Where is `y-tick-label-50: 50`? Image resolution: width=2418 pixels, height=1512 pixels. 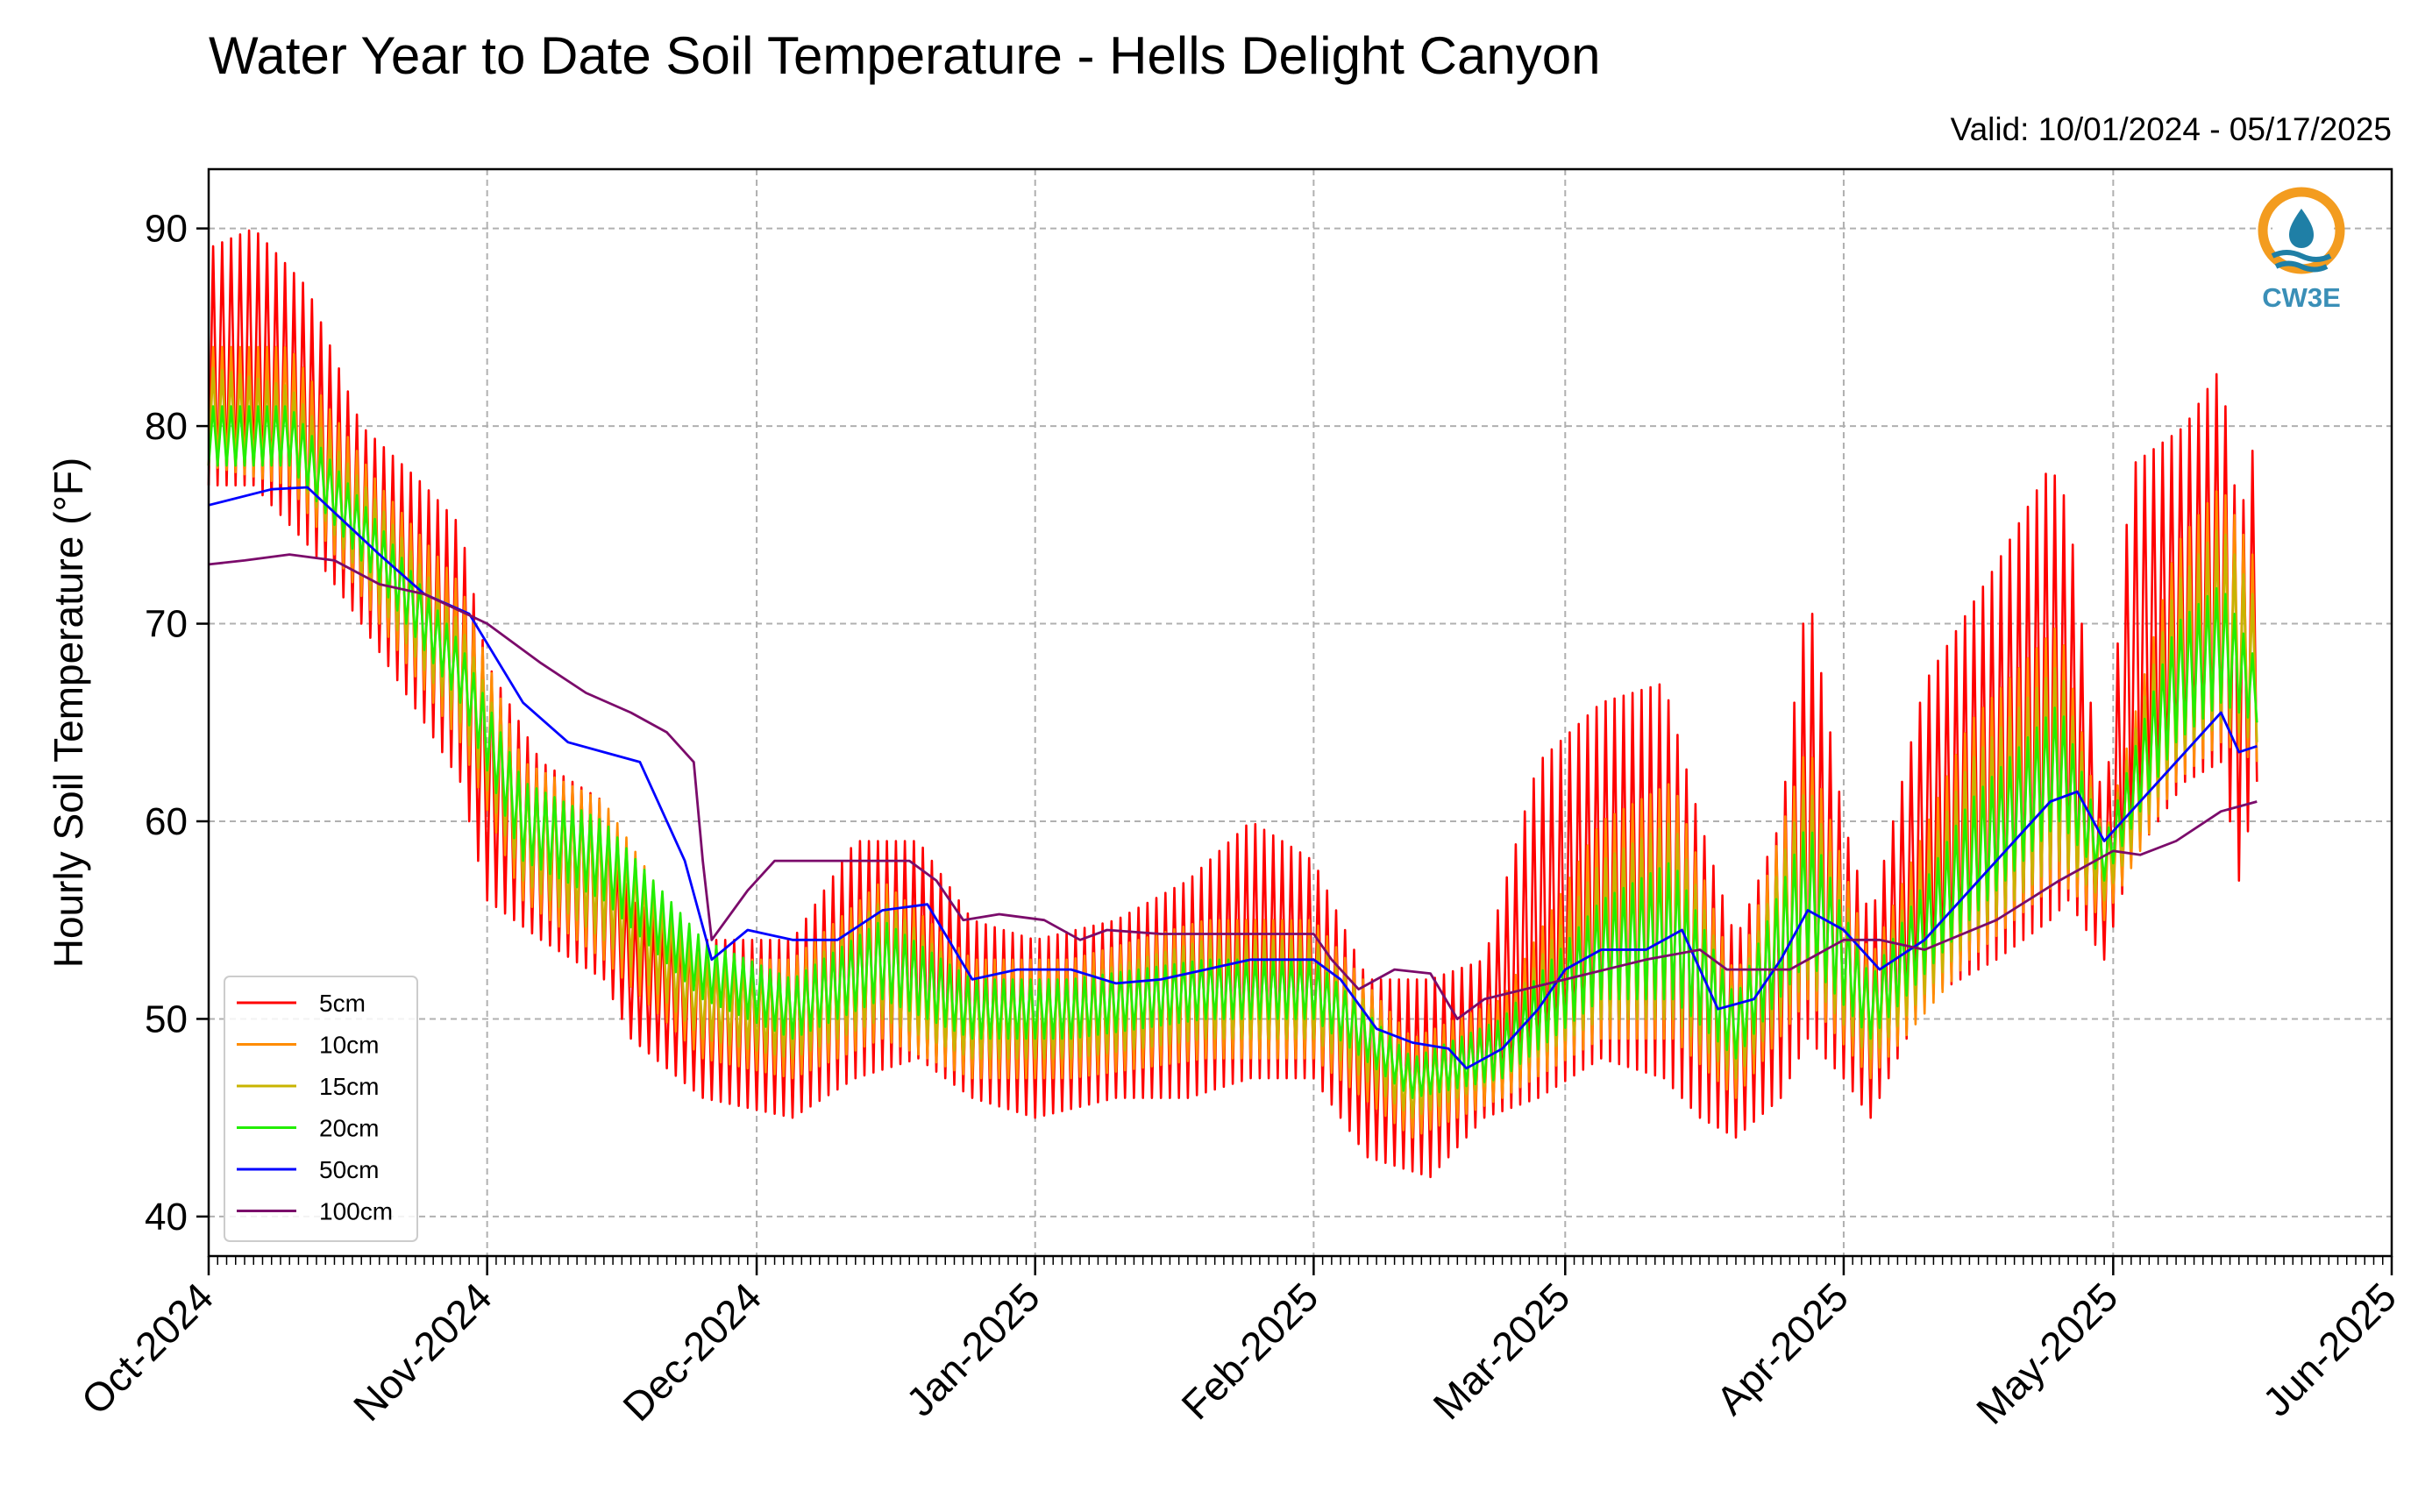
y-tick-label-50: 50 is located at coordinates (166, 1018).